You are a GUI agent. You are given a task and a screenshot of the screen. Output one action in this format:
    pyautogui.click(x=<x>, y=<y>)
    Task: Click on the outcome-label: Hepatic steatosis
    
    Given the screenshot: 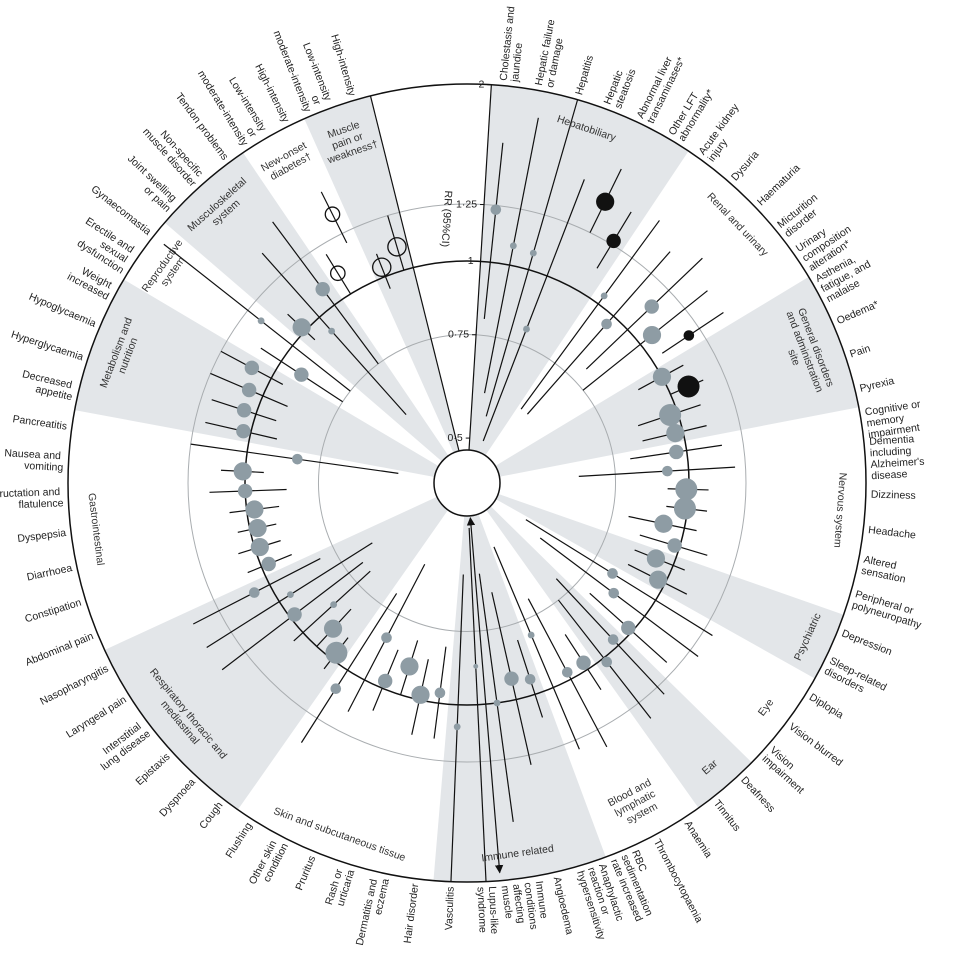 What is the action you would take?
    pyautogui.click(x=619, y=86)
    